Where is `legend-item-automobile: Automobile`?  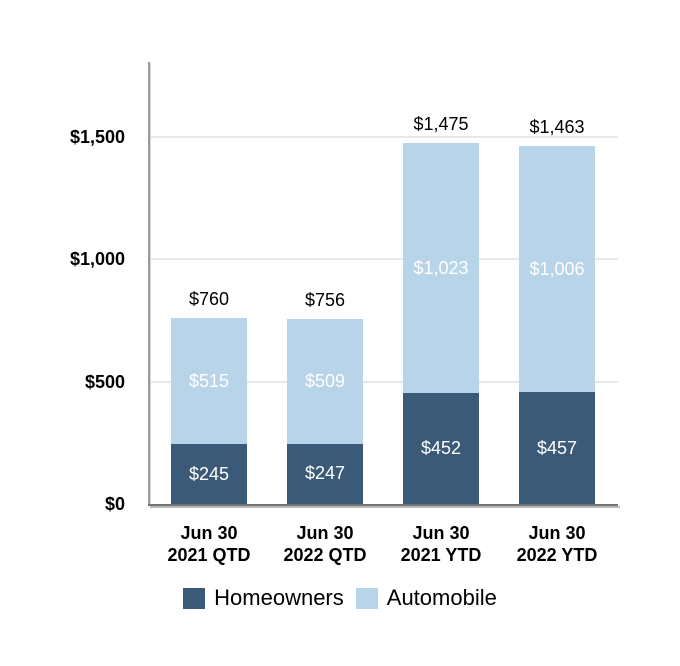
legend-item-automobile: Automobile is located at coordinates (426, 598).